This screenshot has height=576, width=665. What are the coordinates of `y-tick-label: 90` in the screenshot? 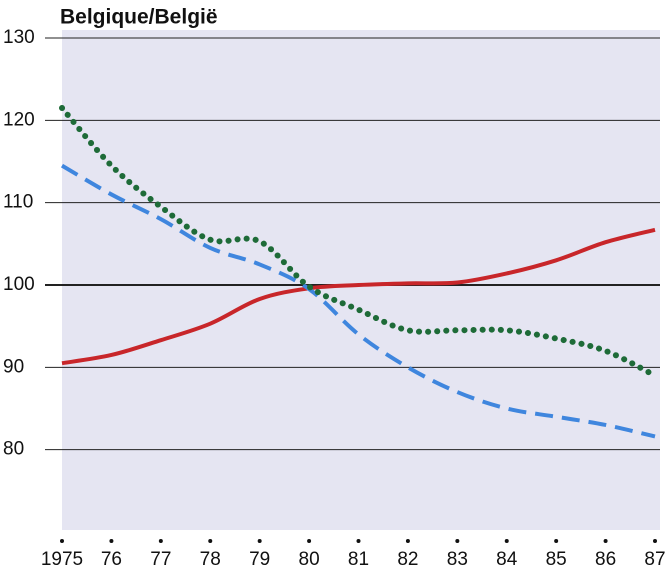 It's located at (13, 366).